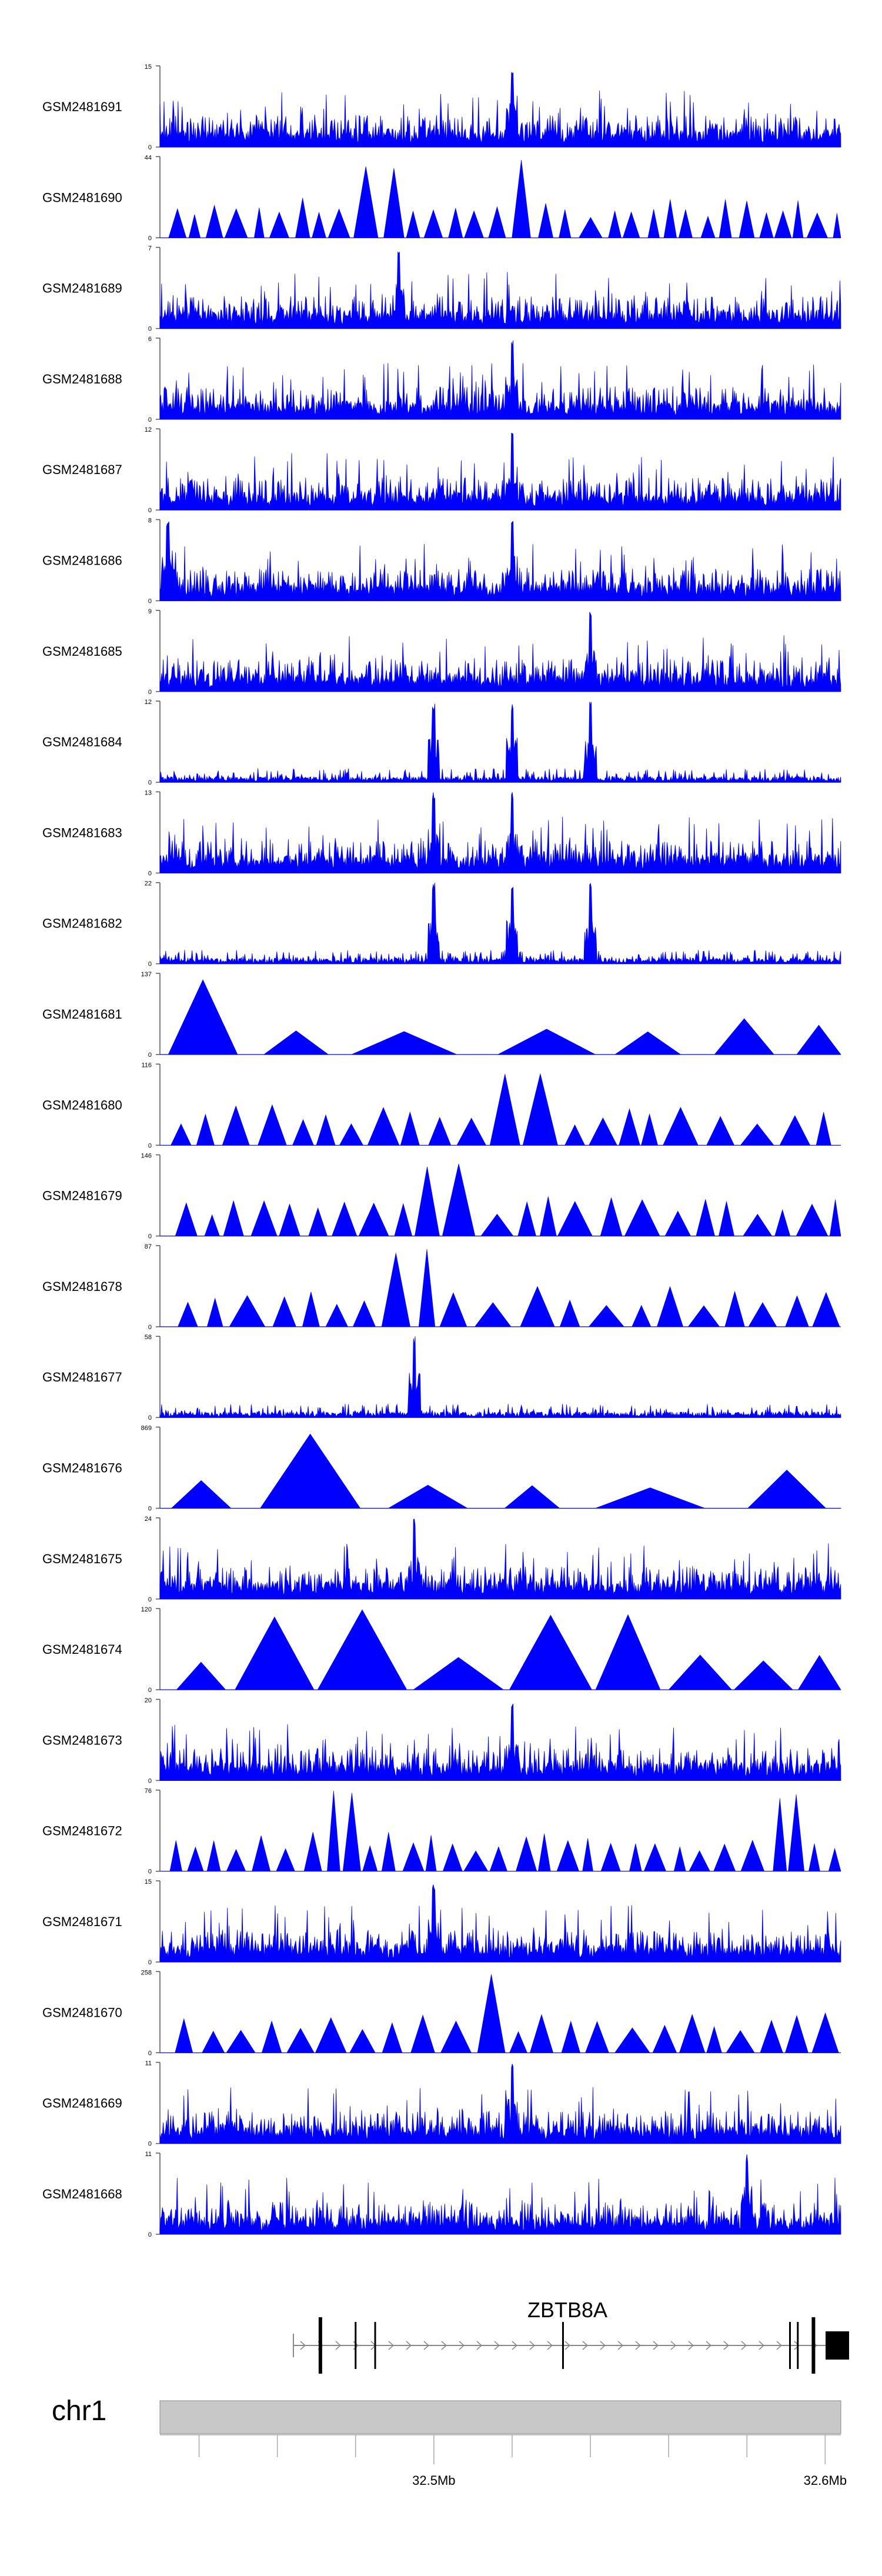 The image size is (882, 2576). What do you see at coordinates (150, 611) in the screenshot?
I see `y-tick-label-max: 9` at bounding box center [150, 611].